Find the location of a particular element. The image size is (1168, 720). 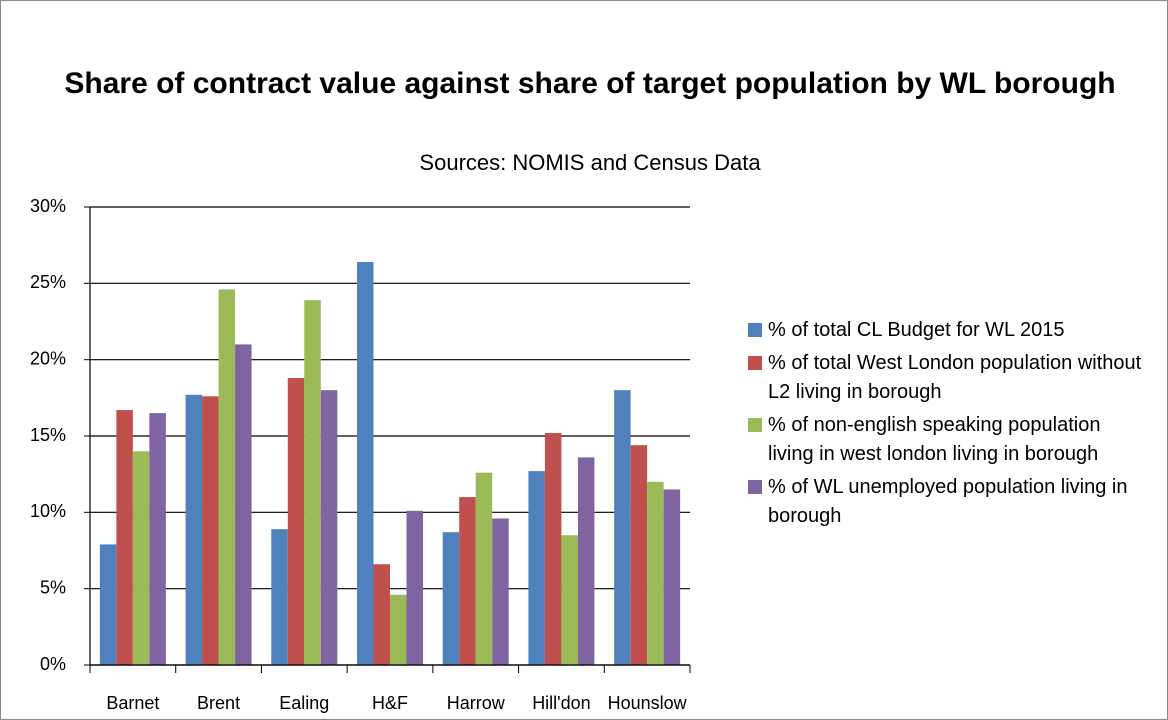

x-tick-label: Harrow is located at coordinates (476, 703).